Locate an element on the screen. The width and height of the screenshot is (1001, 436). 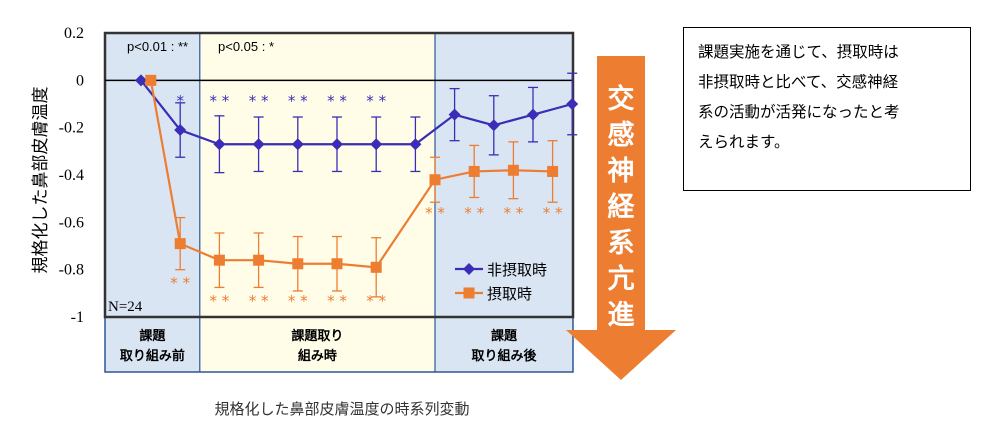
arrow-char: 交 is located at coordinates (621, 99).